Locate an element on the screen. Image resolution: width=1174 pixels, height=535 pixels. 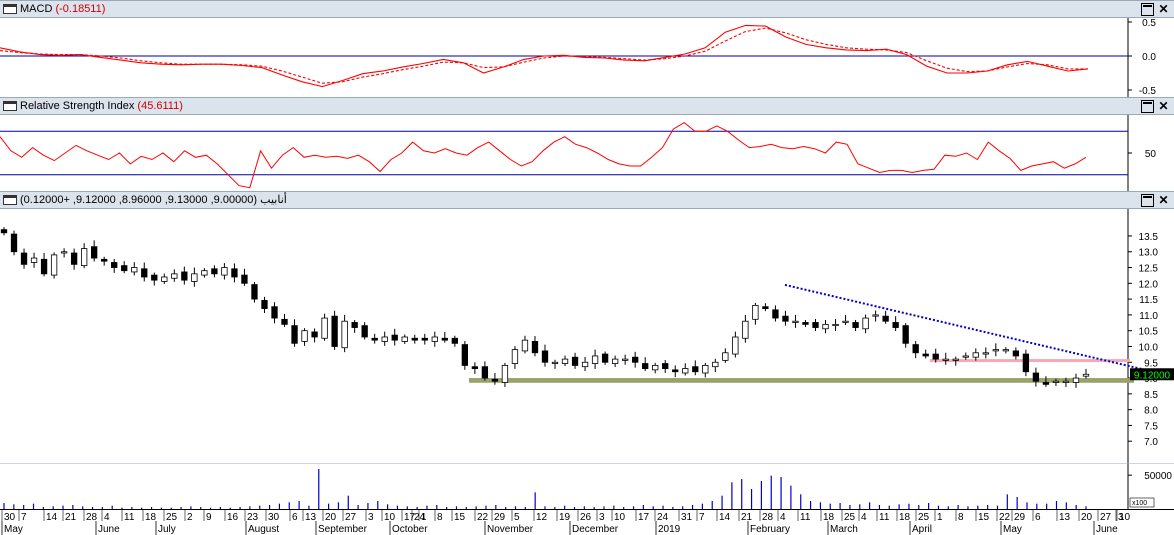
month-label: August is located at coordinates (263, 529).